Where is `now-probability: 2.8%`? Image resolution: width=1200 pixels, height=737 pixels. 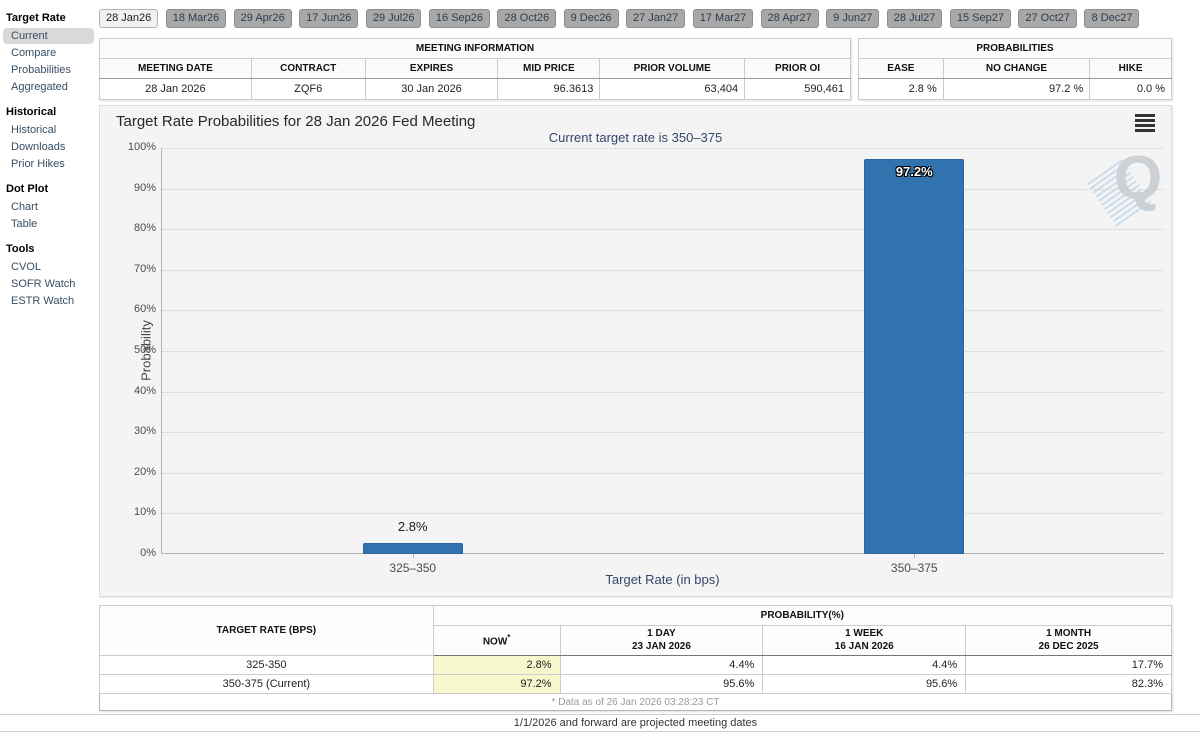 now-probability: 2.8% is located at coordinates (496, 665).